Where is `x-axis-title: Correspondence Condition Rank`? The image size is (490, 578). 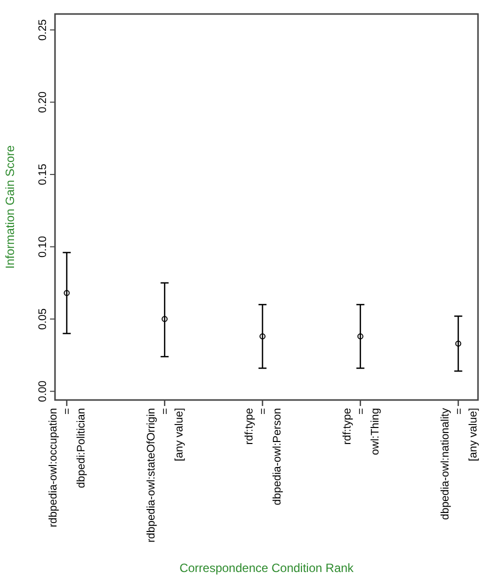 x-axis-title: Correspondence Condition Rank is located at coordinates (267, 568).